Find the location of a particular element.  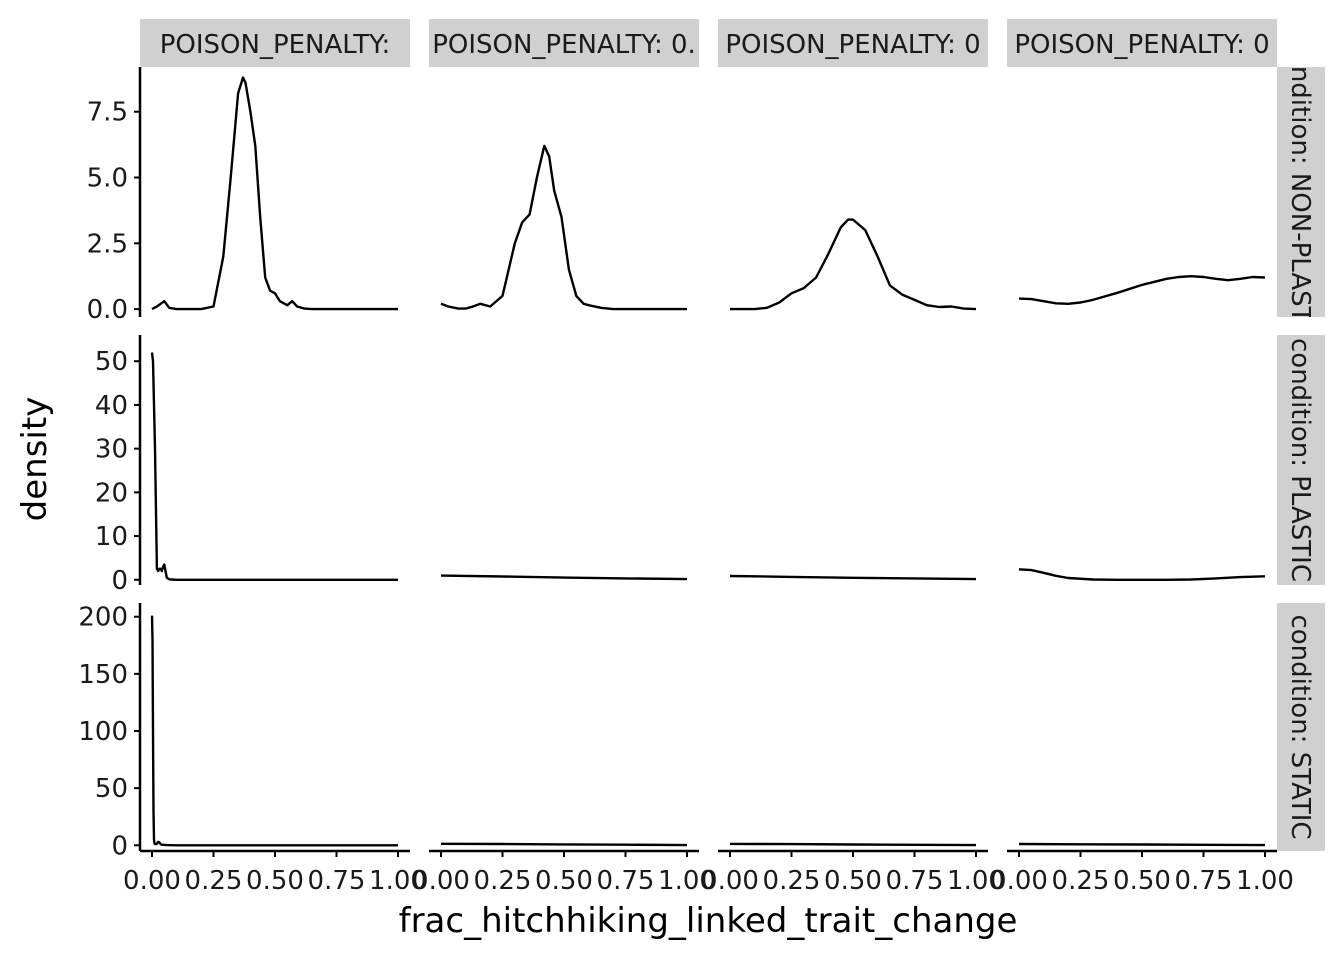

y-tick-label-row-0-0: 0.0 is located at coordinates (107, 310).